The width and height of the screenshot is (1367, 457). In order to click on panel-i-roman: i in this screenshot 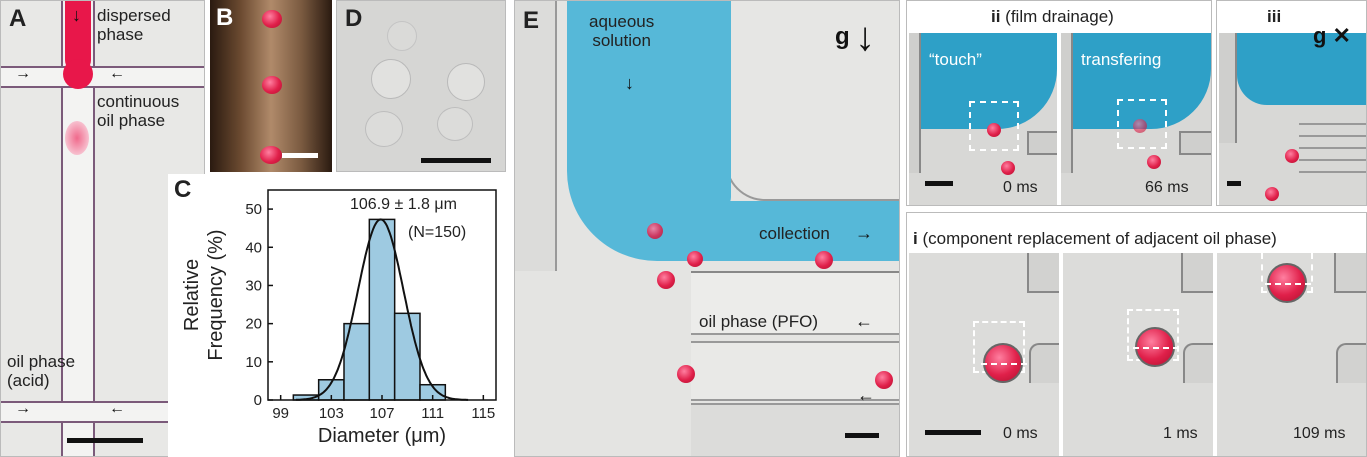, I will do `click(915, 238)`.